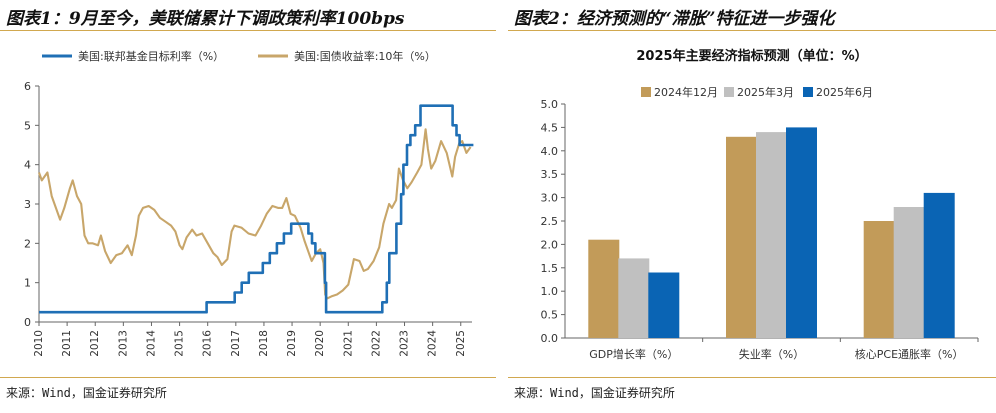 This screenshot has height=413, width=996. I want to click on y-tick-label: 5.0, so click(550, 104).